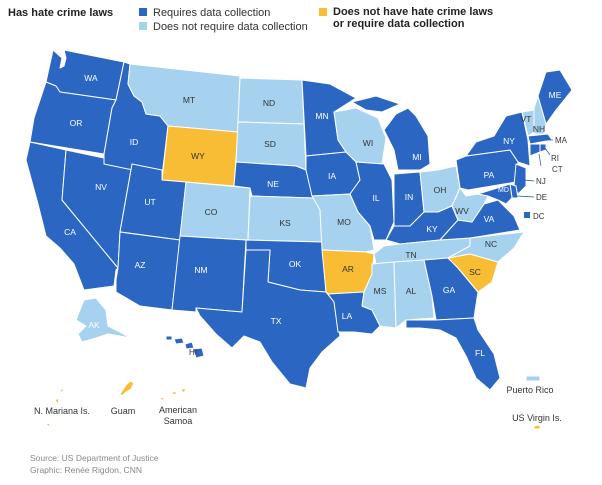 The height and width of the screenshot is (485, 602). Describe the element at coordinates (453, 354) in the screenshot. I see `state-fl` at that location.